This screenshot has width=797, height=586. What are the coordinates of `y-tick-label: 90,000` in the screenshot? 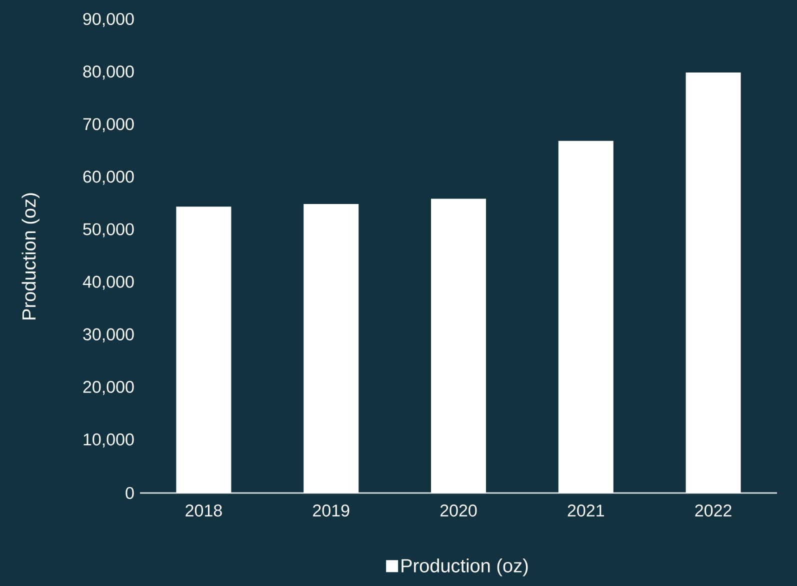 It's located at (108, 20).